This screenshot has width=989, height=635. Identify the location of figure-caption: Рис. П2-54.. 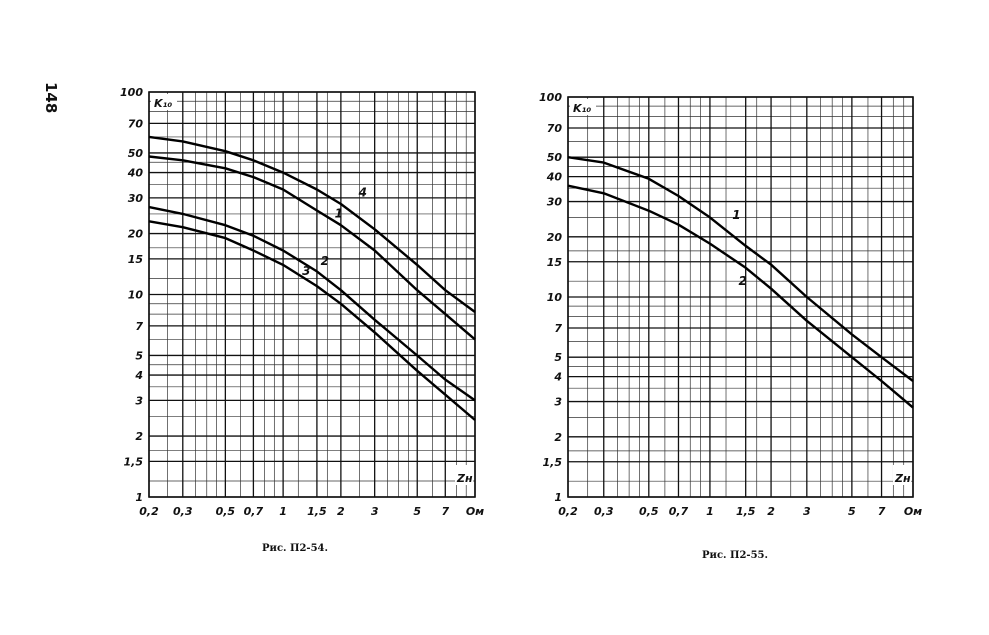
(295, 548).